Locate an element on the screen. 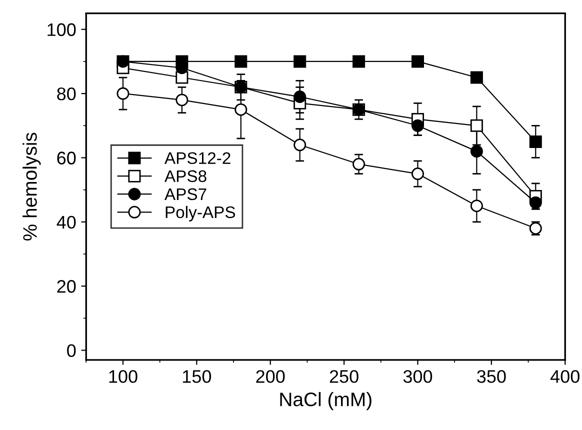 The width and height of the screenshot is (582, 430). x-tick-label: 100 is located at coordinates (123, 376).